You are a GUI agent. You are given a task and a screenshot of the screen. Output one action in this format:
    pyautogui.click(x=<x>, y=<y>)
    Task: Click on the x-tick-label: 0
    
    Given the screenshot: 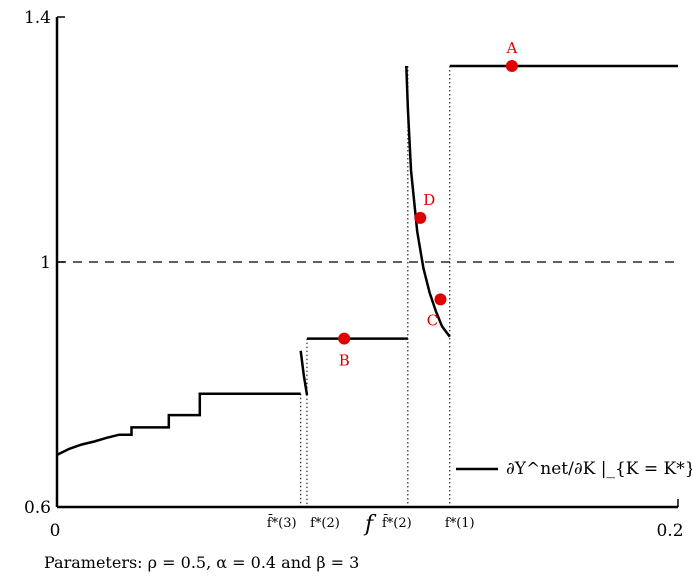 What is the action you would take?
    pyautogui.click(x=55, y=531)
    